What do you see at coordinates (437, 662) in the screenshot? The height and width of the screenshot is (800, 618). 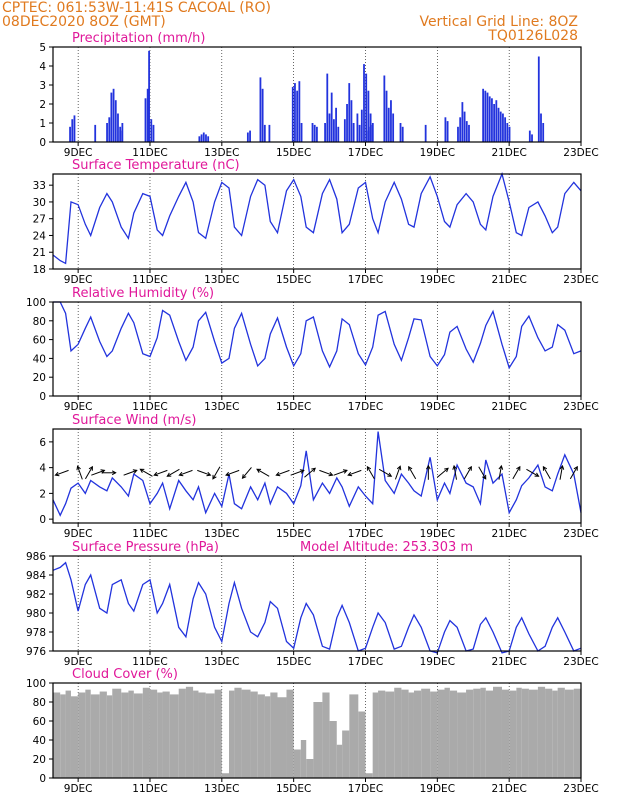 I see `x-tick-label: 19DEC` at bounding box center [437, 662].